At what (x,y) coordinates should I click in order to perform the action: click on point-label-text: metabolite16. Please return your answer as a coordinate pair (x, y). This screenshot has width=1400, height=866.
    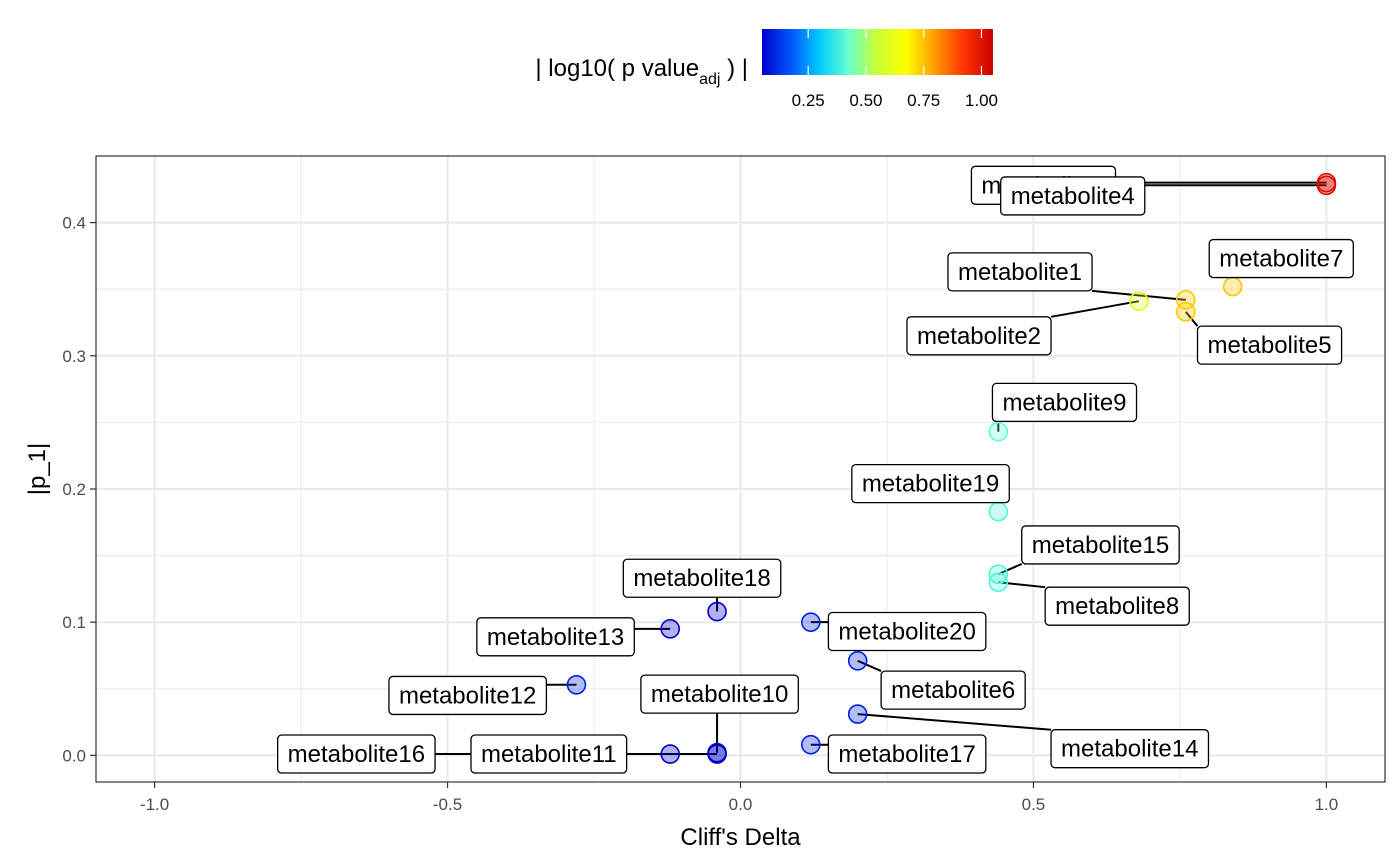
    Looking at the image, I should click on (356, 754).